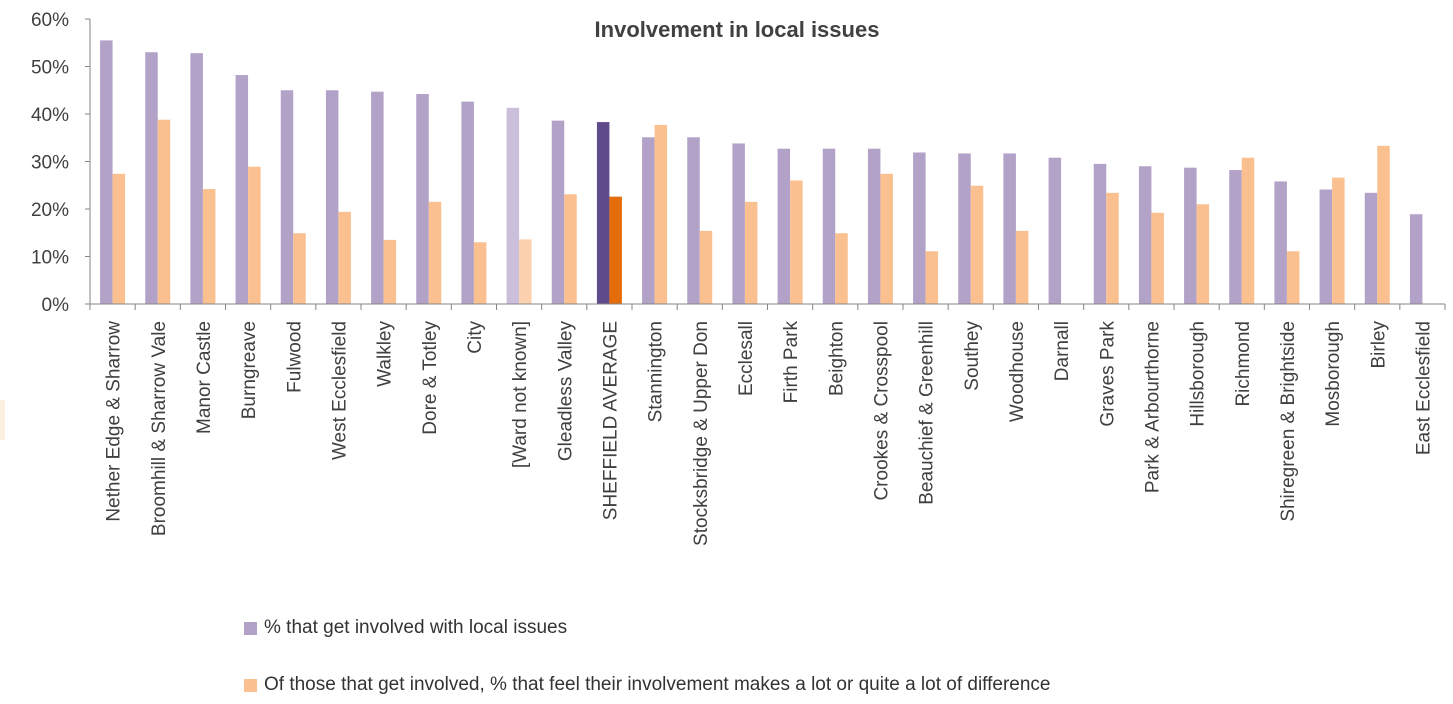  What do you see at coordinates (1423, 388) in the screenshot?
I see `x-tick-label: East Ecclesfield` at bounding box center [1423, 388].